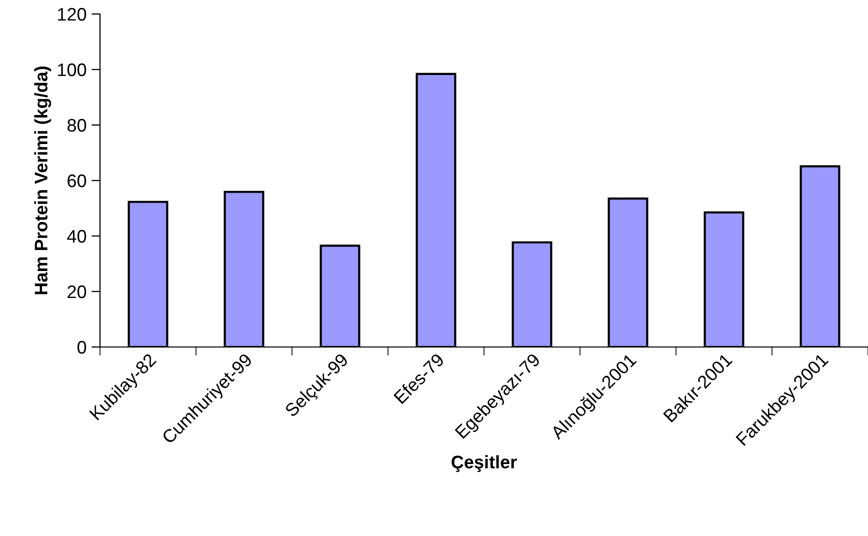 The width and height of the screenshot is (868, 536). I want to click on y-tick-label: 20, so click(77, 291).